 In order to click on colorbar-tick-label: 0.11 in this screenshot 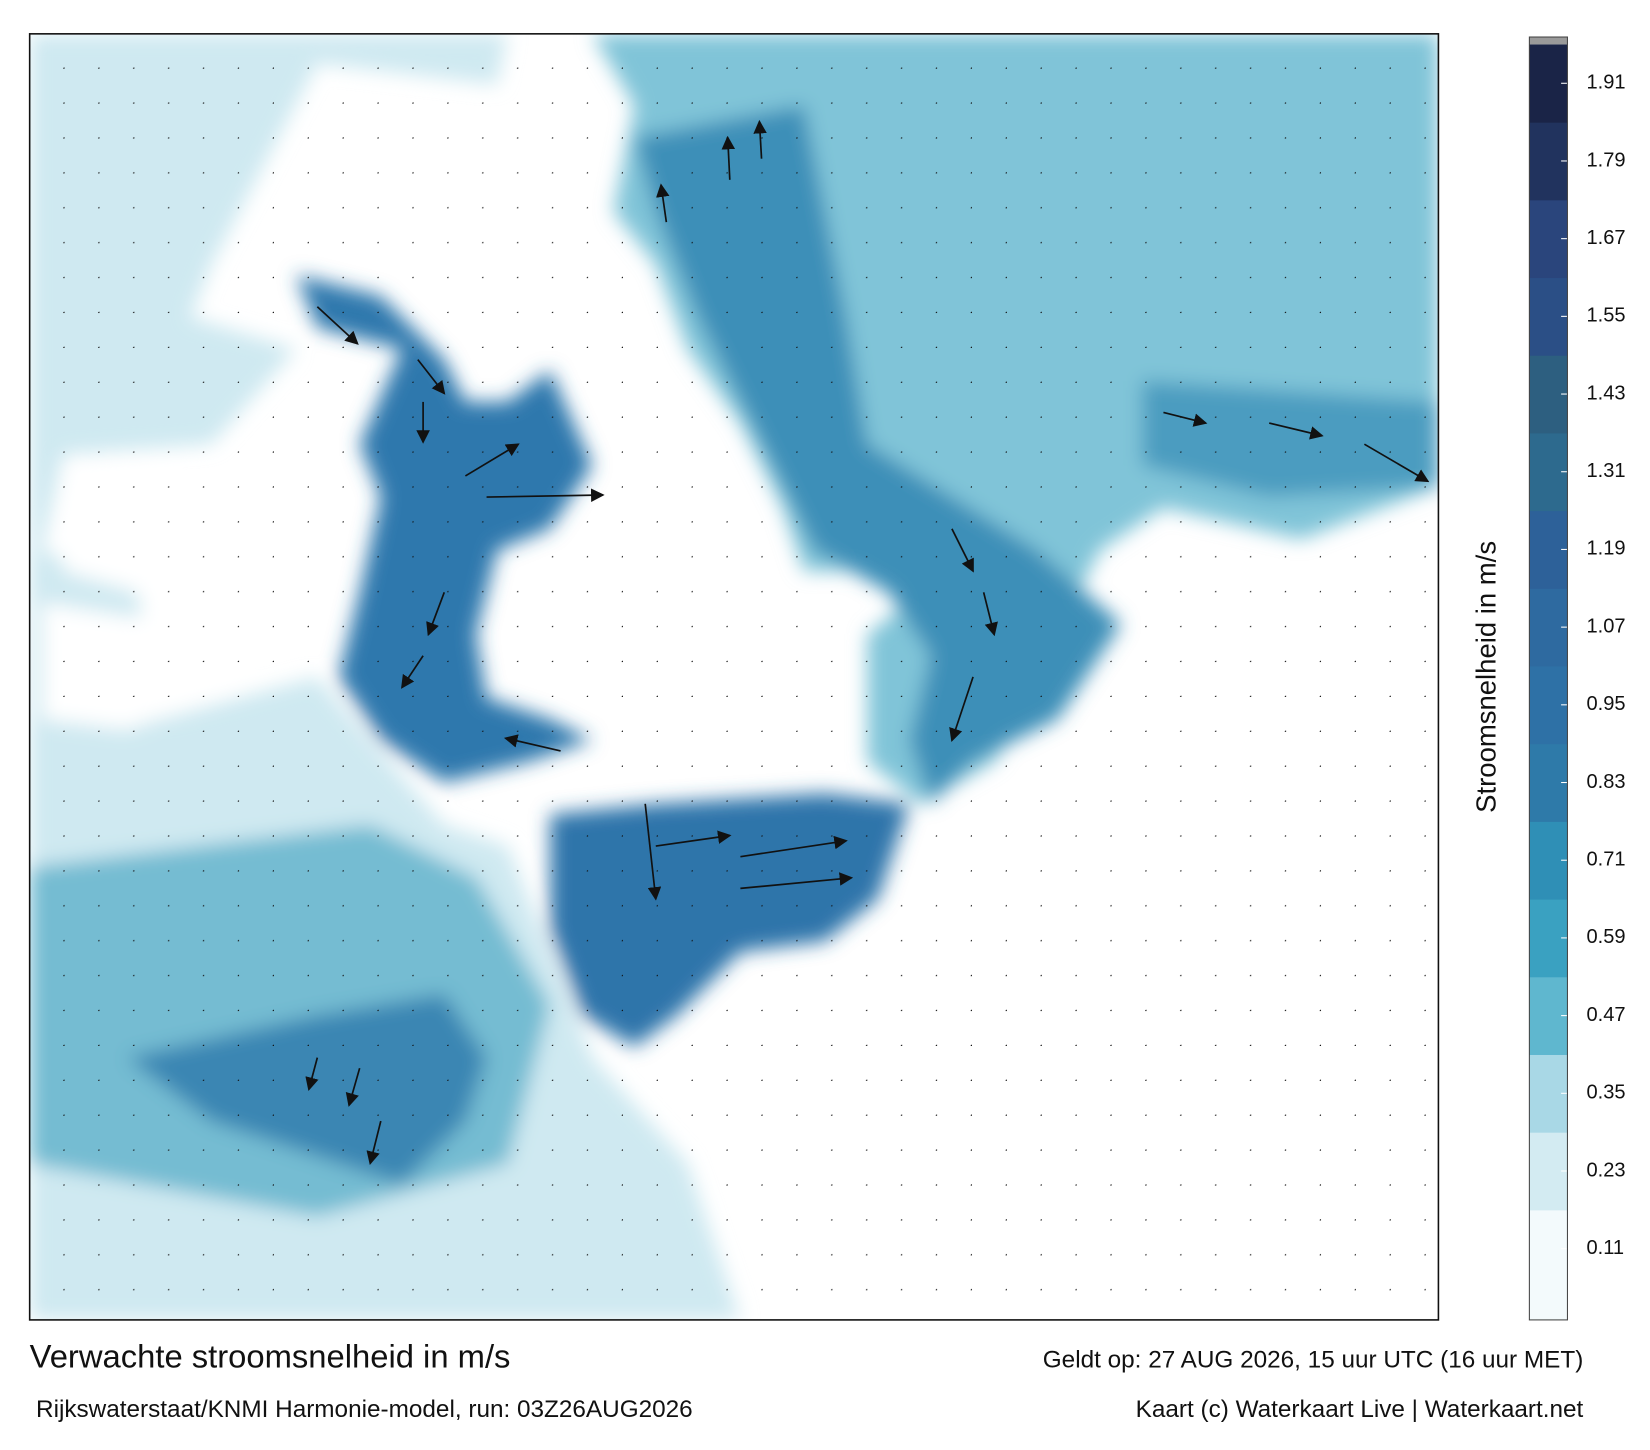, I will do `click(1605, 1248)`.